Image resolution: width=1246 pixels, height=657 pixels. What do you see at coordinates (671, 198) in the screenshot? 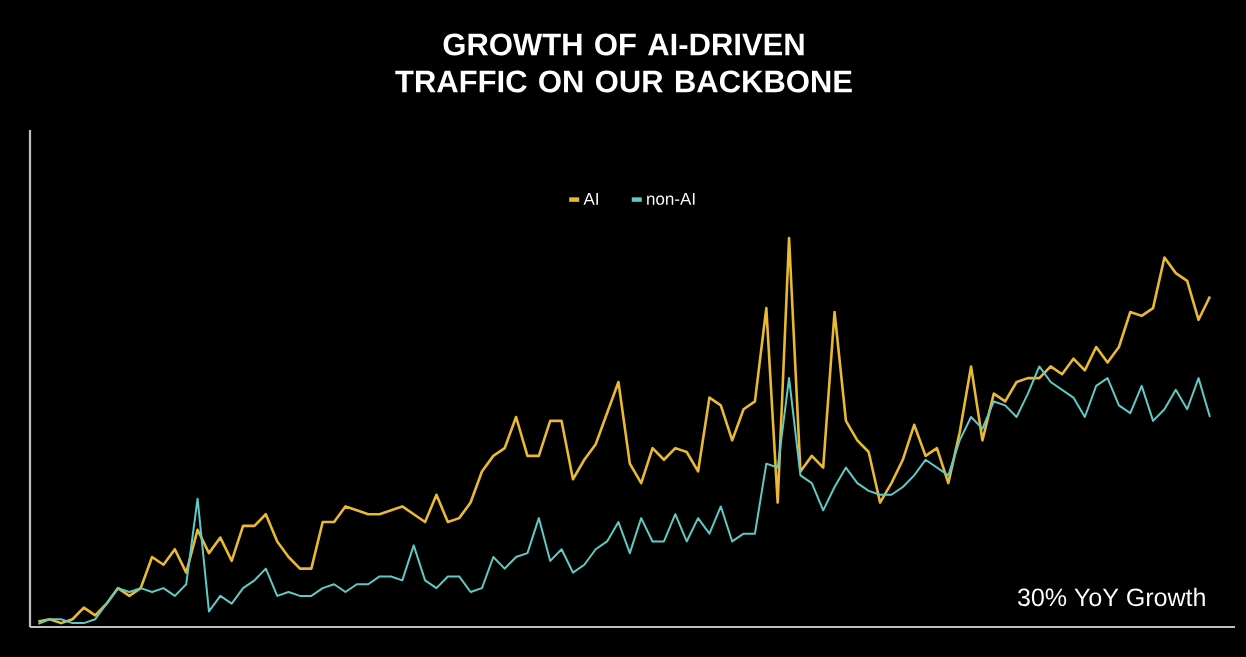
I see `legend-label: non-AI` at bounding box center [671, 198].